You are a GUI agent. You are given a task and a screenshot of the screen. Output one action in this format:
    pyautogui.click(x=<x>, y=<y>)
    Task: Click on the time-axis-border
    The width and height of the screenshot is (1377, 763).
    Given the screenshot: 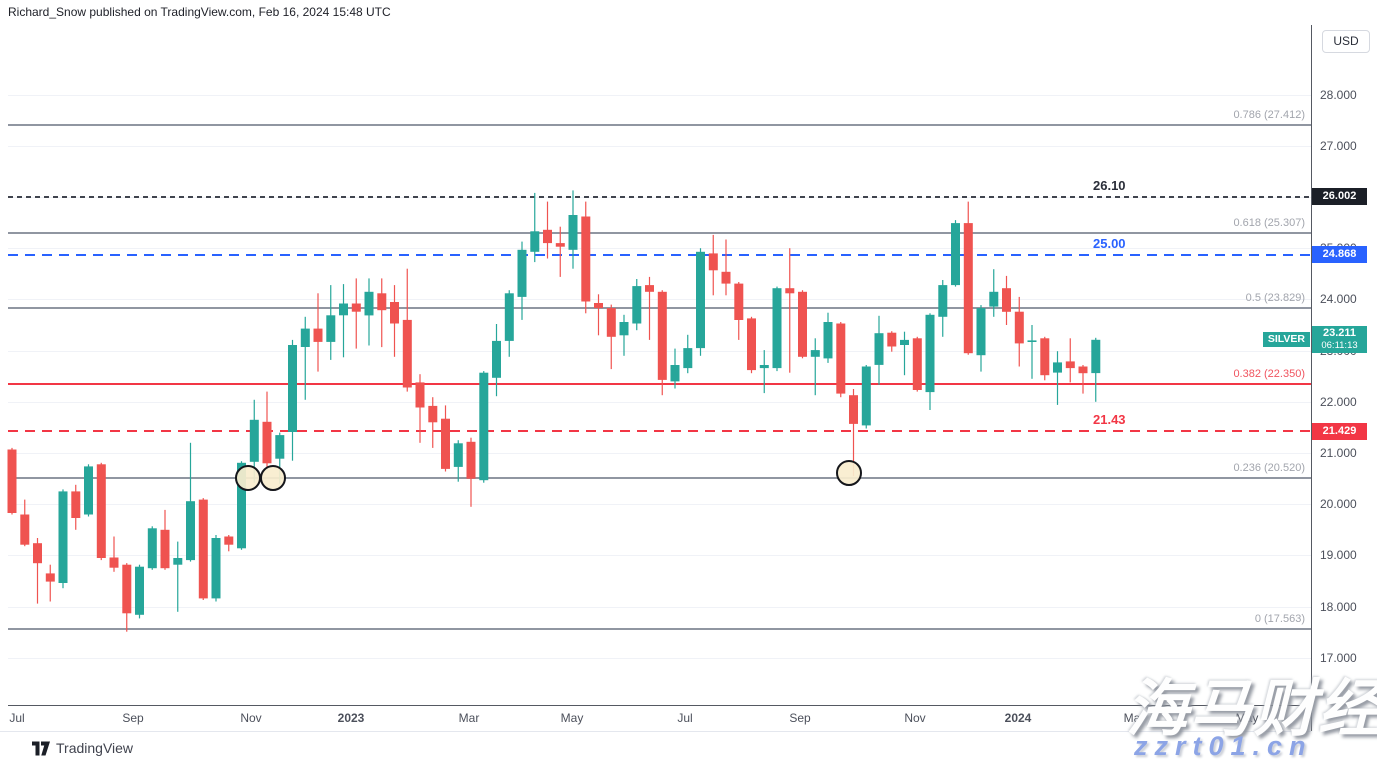 What is the action you would take?
    pyautogui.click(x=659, y=705)
    